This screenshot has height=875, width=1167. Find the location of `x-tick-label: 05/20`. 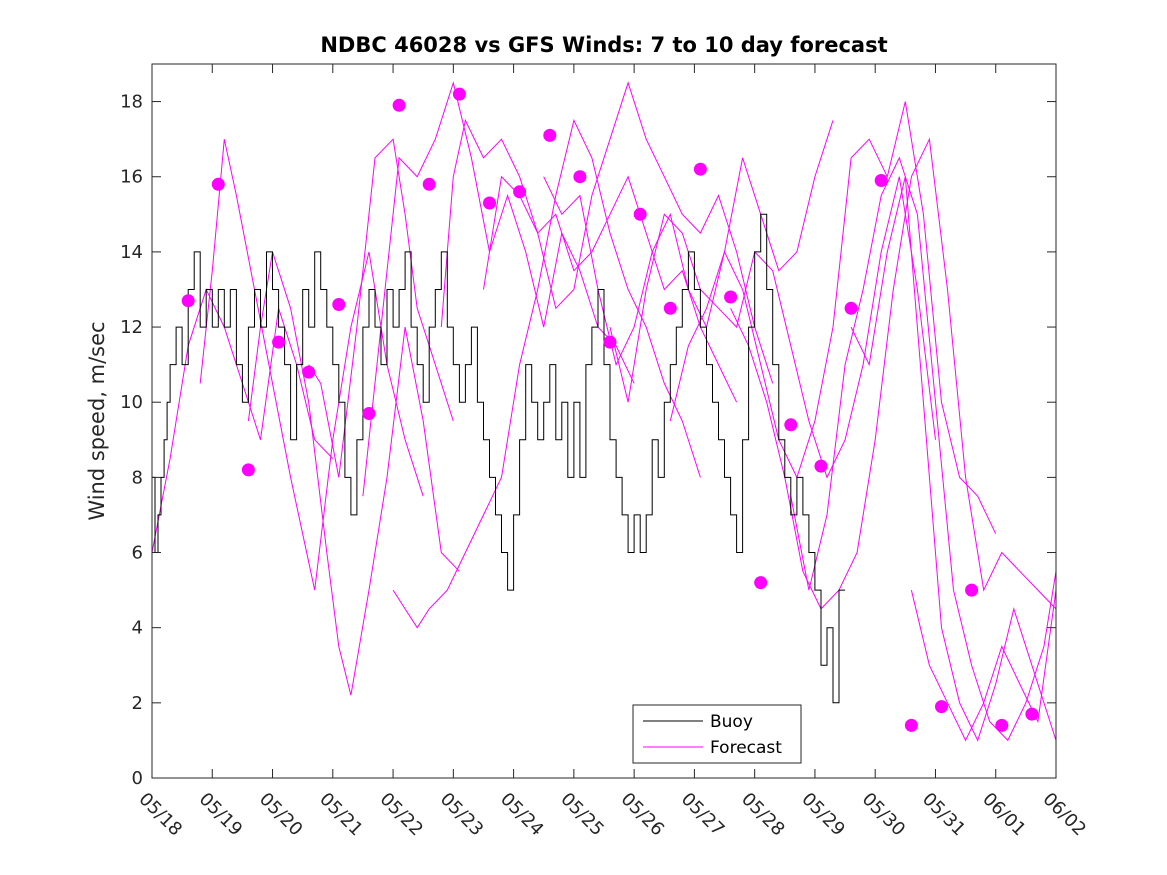

x-tick-label: 05/20 is located at coordinates (281, 815).